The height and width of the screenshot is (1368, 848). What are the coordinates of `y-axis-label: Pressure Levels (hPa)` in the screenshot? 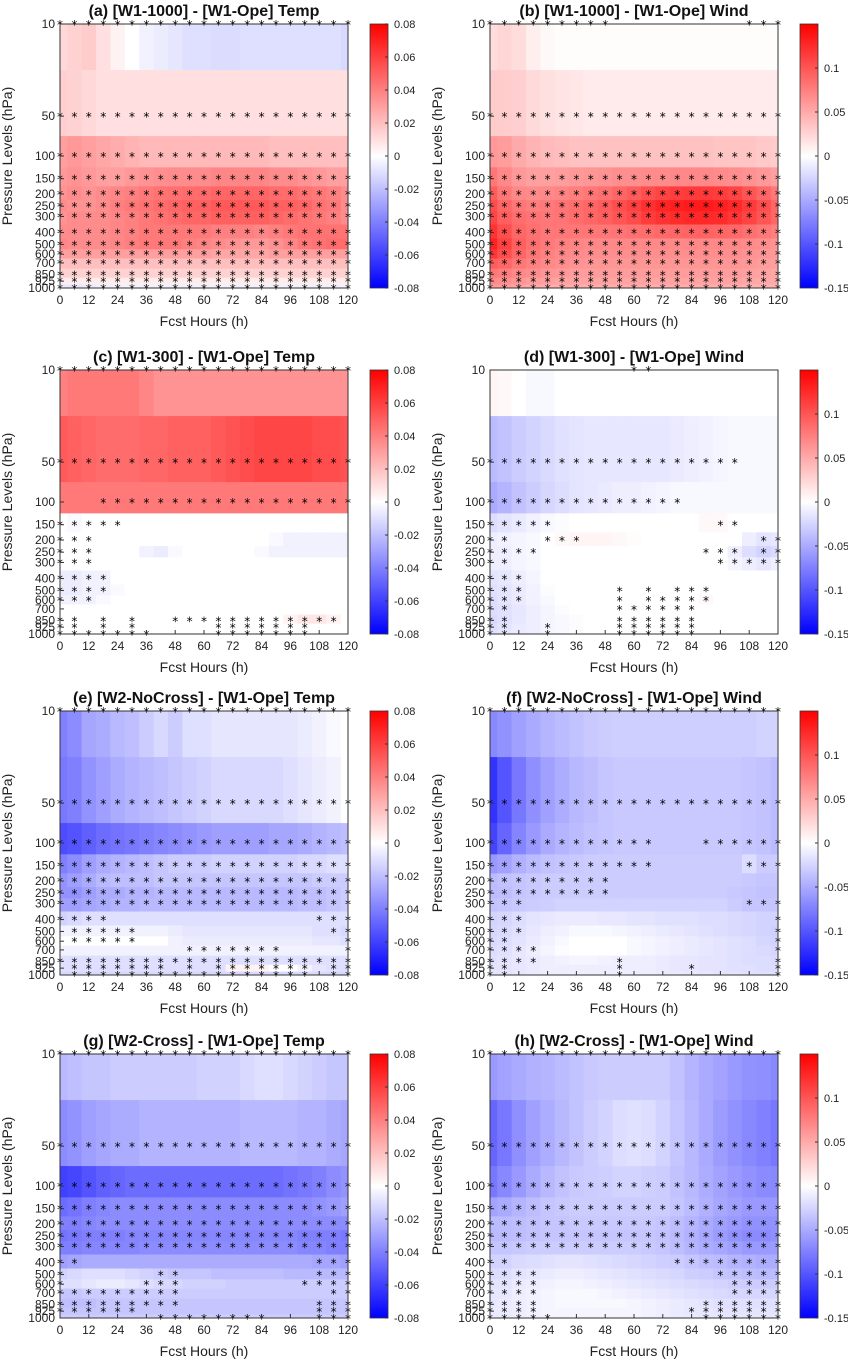 It's located at (437, 1186).